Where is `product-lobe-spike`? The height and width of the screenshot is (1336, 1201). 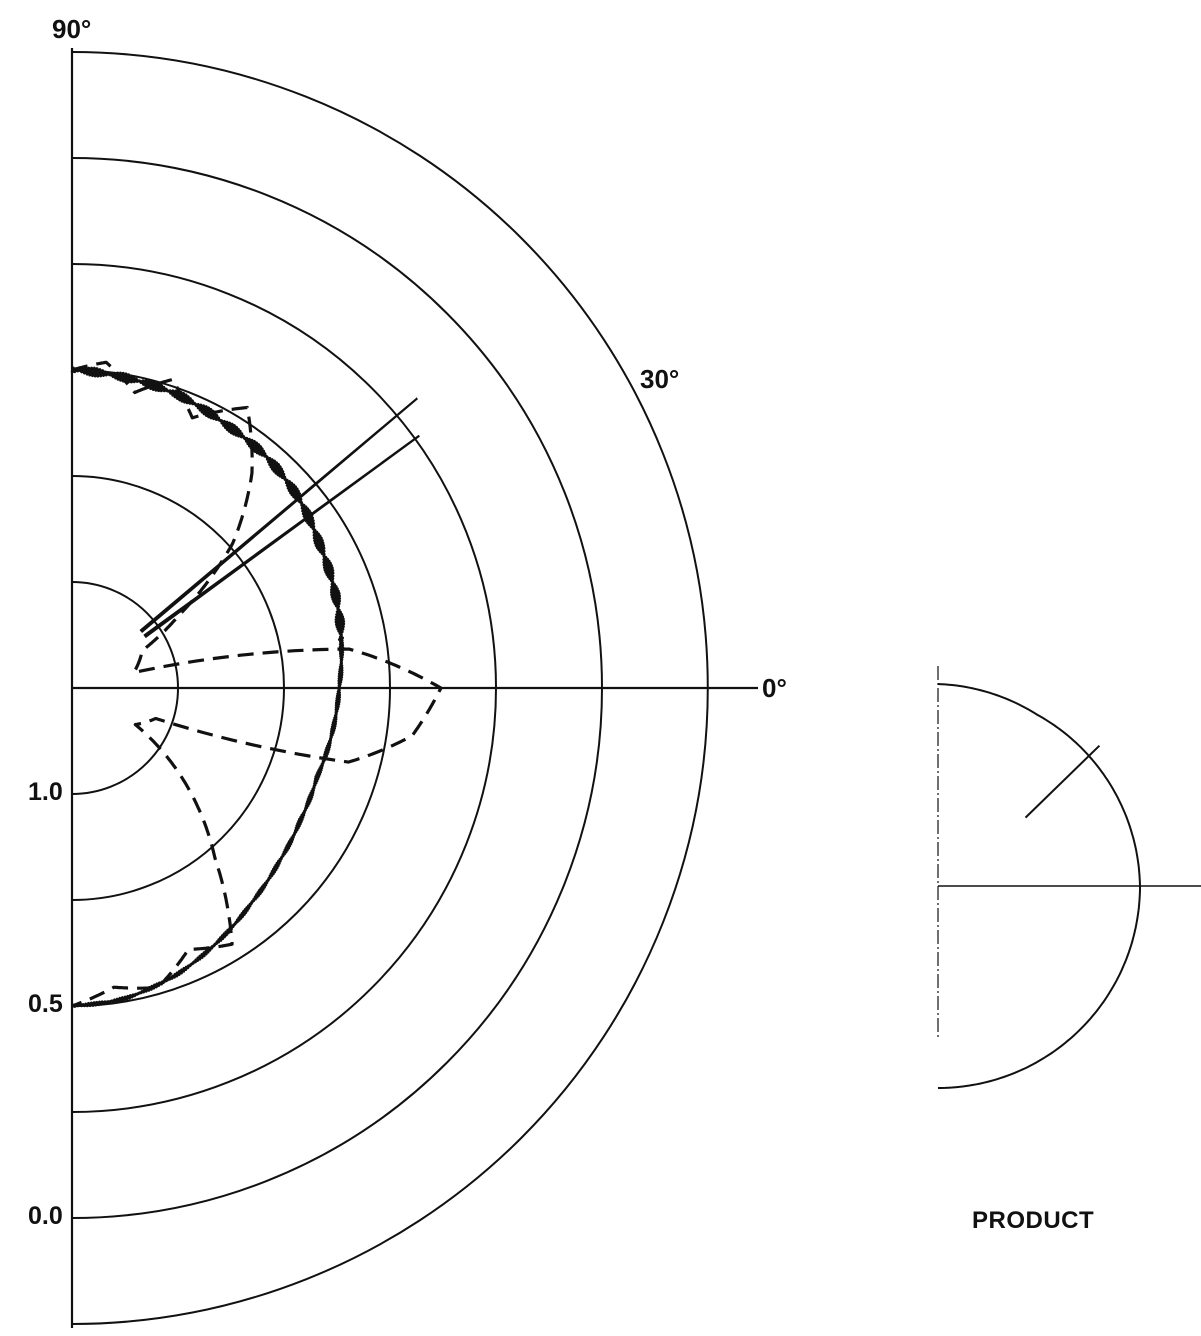 product-lobe-spike is located at coordinates (1062, 781).